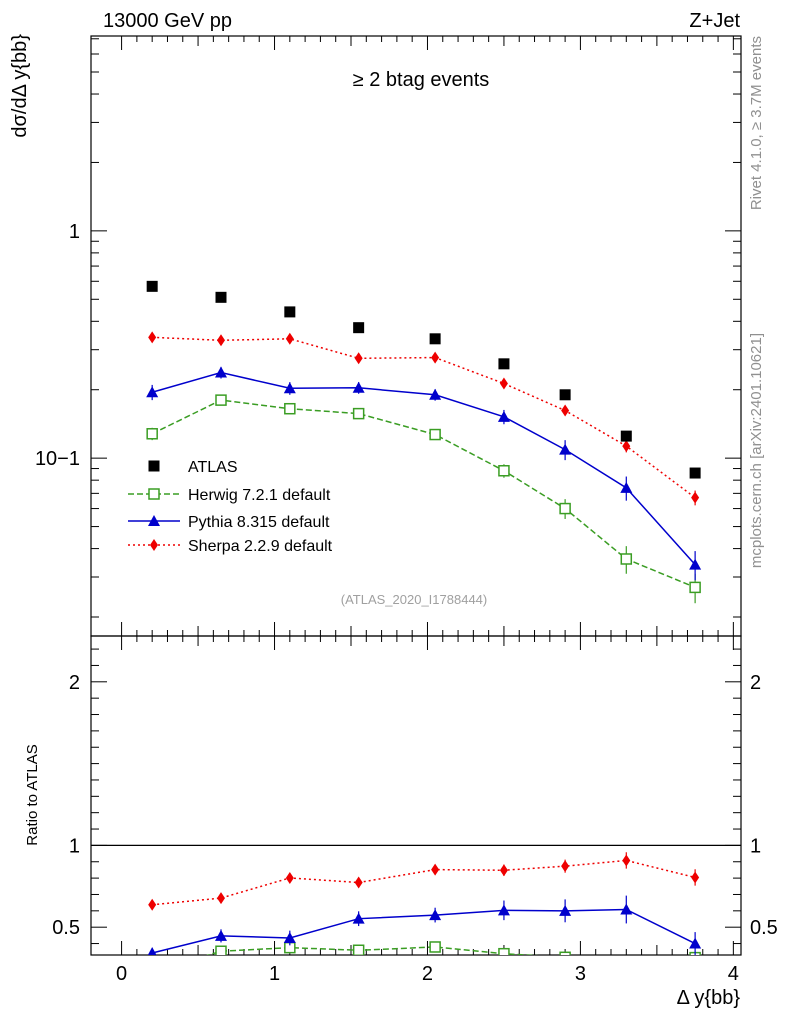 Image resolution: width=786 pixels, height=1024 pixels. What do you see at coordinates (154, 466) in the screenshot?
I see `legend-atlas-marker` at bounding box center [154, 466].